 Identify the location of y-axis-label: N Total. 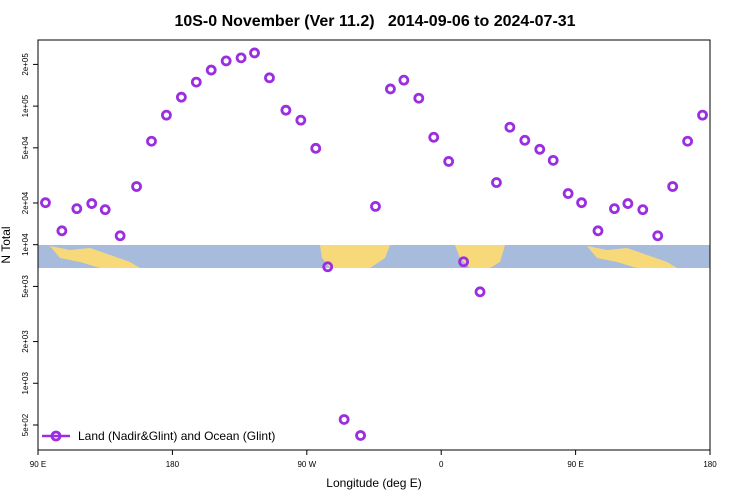
(6, 244).